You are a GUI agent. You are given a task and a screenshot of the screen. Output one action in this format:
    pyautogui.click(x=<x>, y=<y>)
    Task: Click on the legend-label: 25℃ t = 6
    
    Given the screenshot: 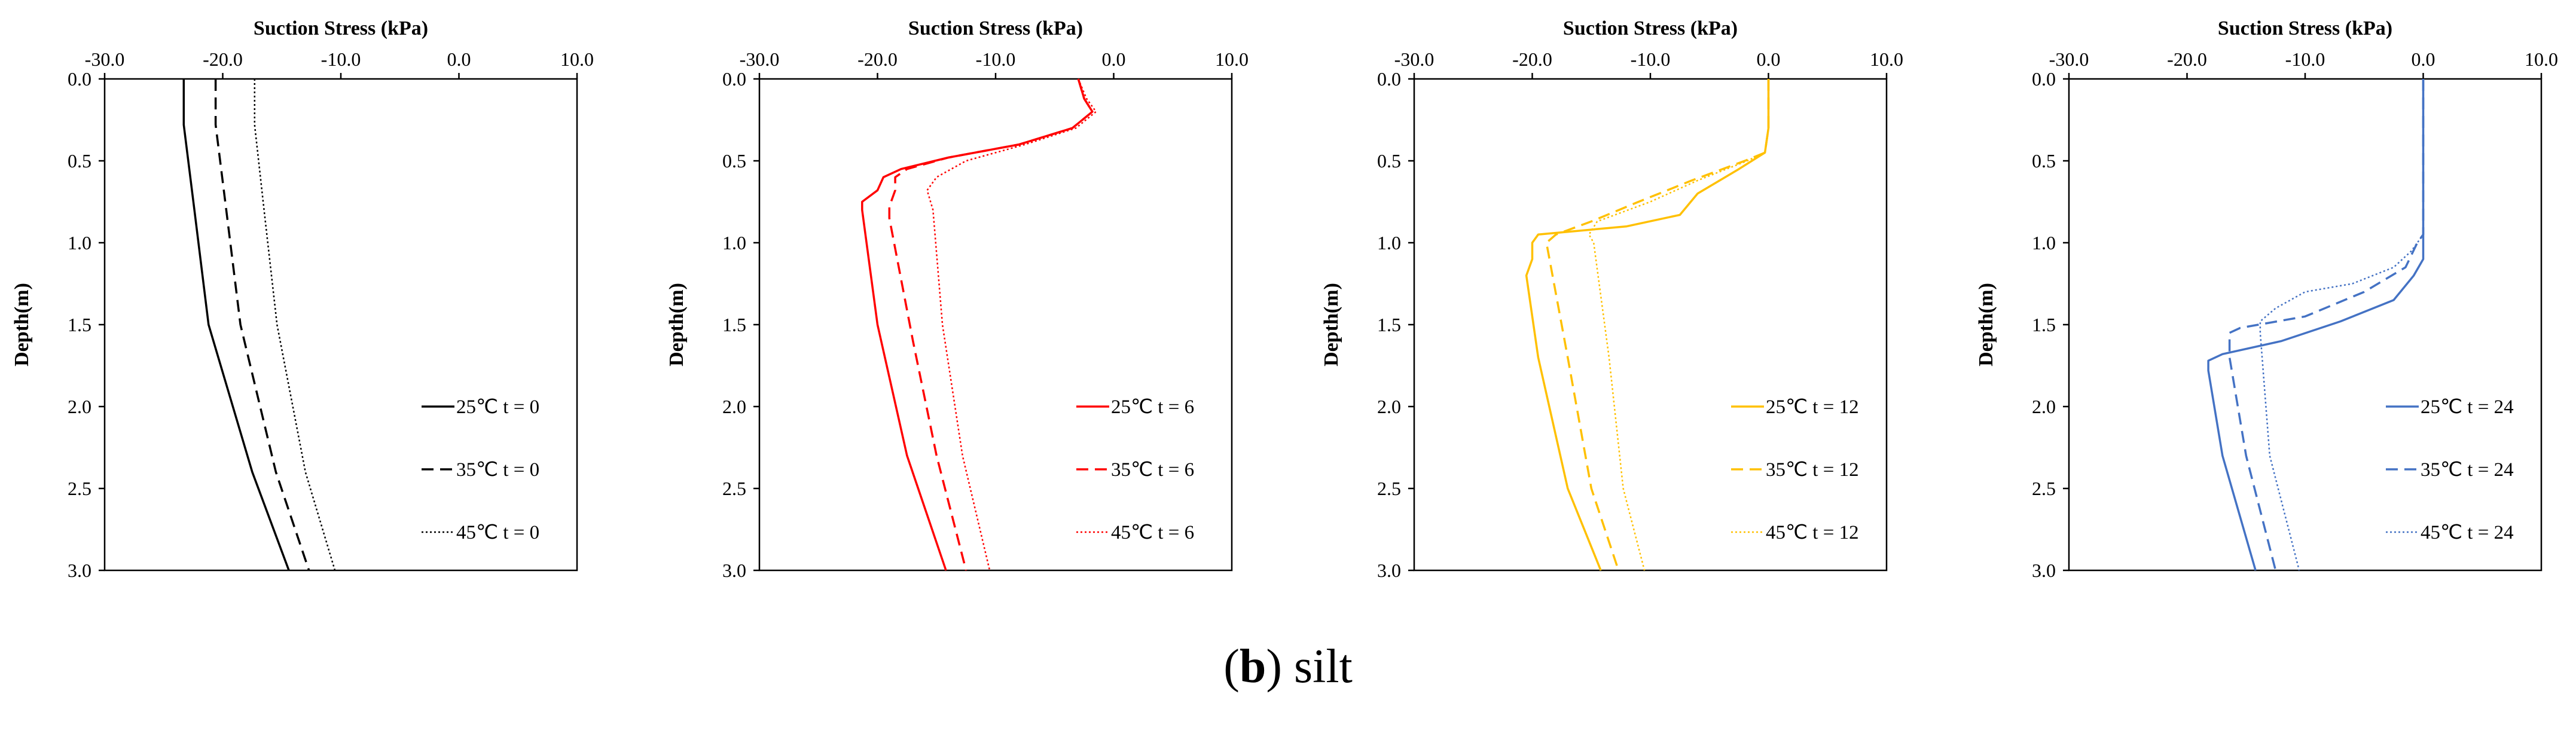 What is the action you would take?
    pyautogui.click(x=1152, y=407)
    